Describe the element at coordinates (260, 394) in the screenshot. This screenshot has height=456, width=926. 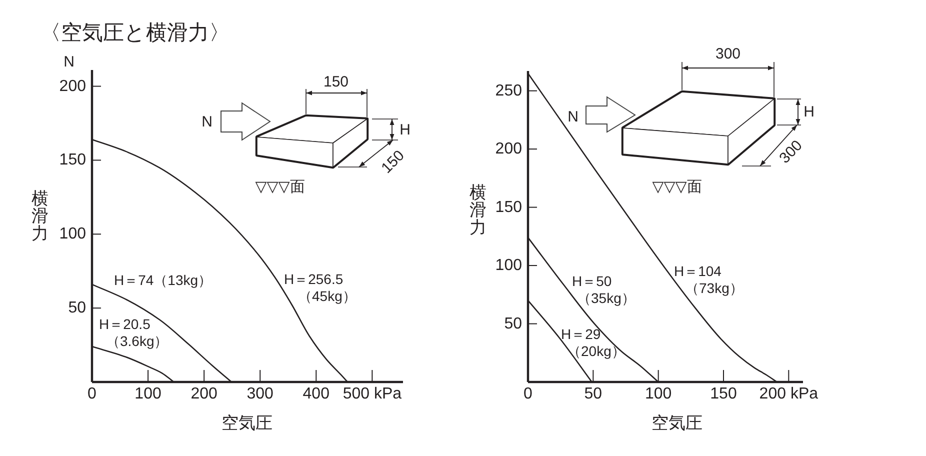
I see `x-tick-label: 300` at that location.